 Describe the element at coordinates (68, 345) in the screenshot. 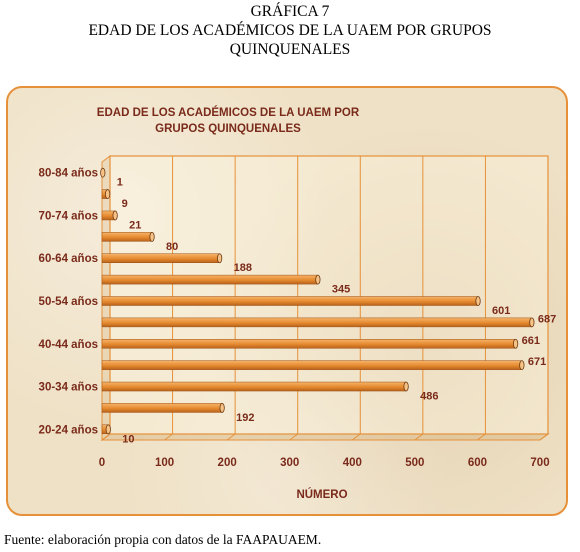

I see `y-category-label: 40-44 años` at that location.